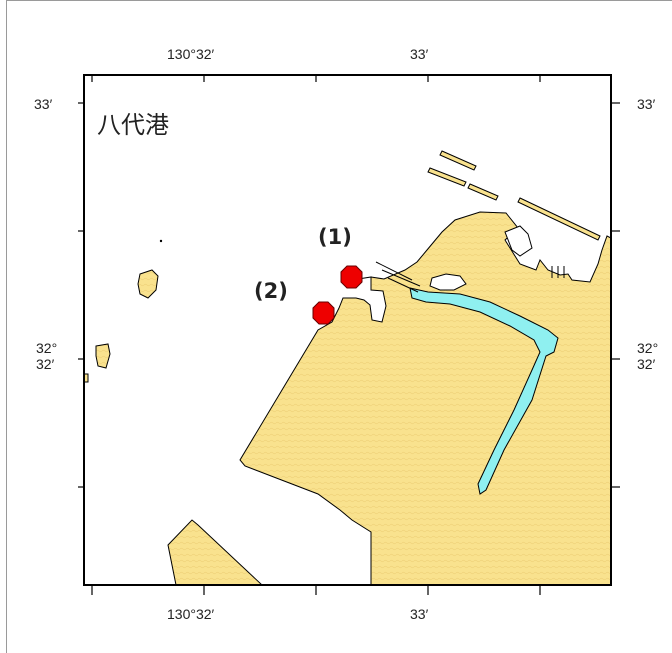 The height and width of the screenshot is (653, 672). Describe the element at coordinates (646, 364) in the screenshot. I see `right-mid-label-min: 32′` at that location.